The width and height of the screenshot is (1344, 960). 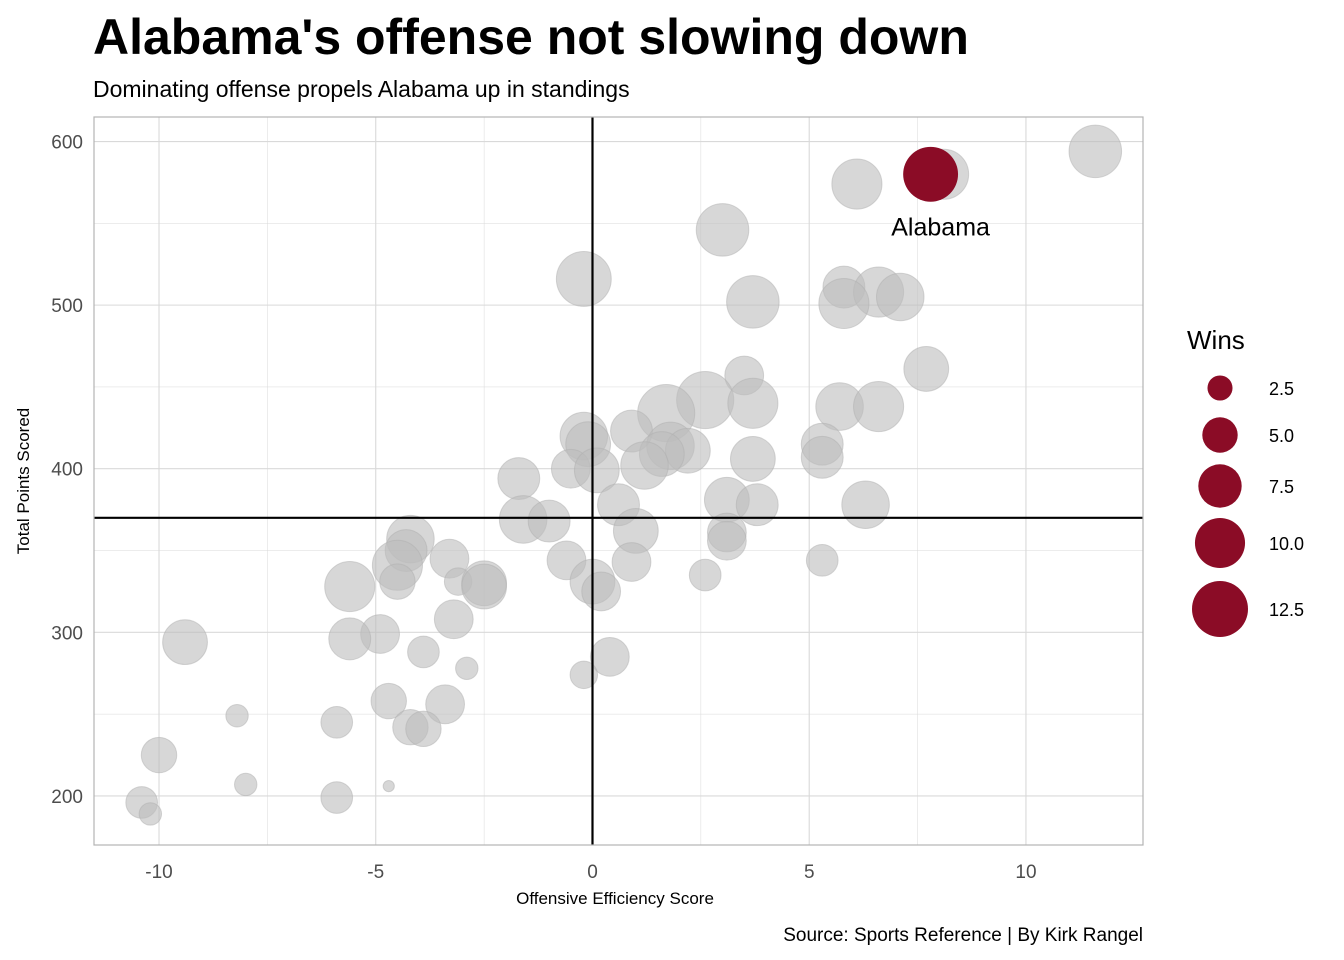 What do you see at coordinates (1025, 872) in the screenshot?
I see `x-tick-label: 10` at bounding box center [1025, 872].